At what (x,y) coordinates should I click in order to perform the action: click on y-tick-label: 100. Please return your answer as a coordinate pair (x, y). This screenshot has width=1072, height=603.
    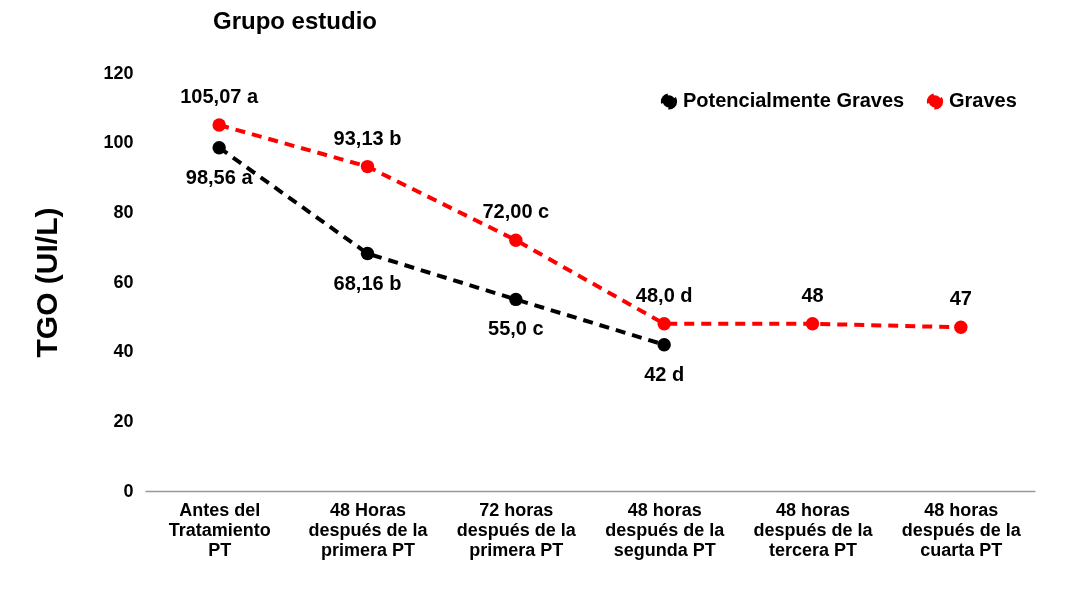
    Looking at the image, I should click on (118, 142).